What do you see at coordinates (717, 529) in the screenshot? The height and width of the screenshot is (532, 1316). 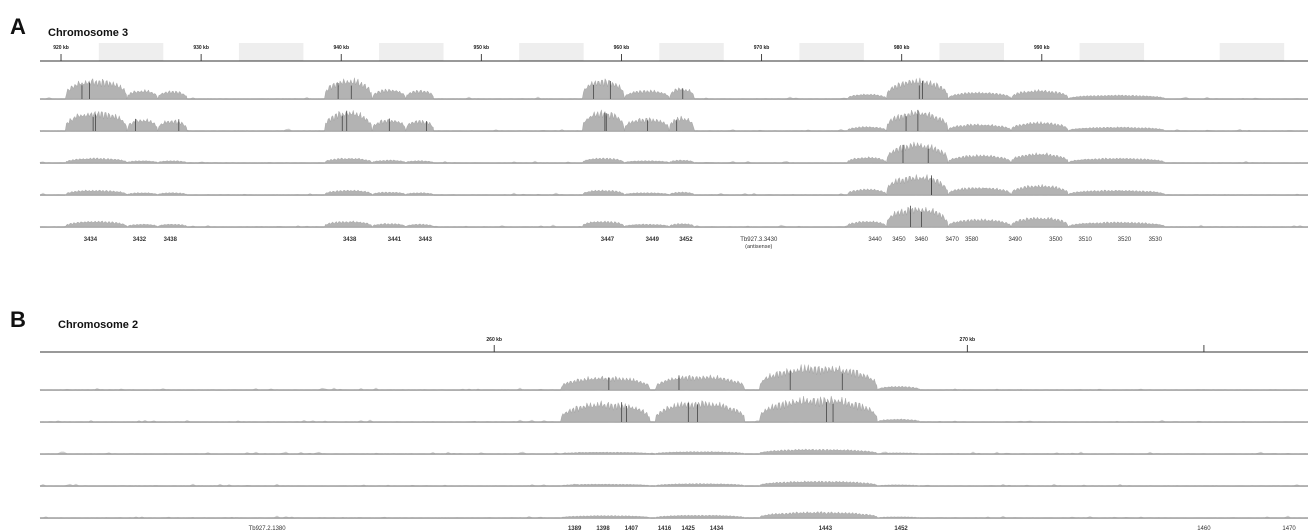 I see `gene-label: 1434` at bounding box center [717, 529].